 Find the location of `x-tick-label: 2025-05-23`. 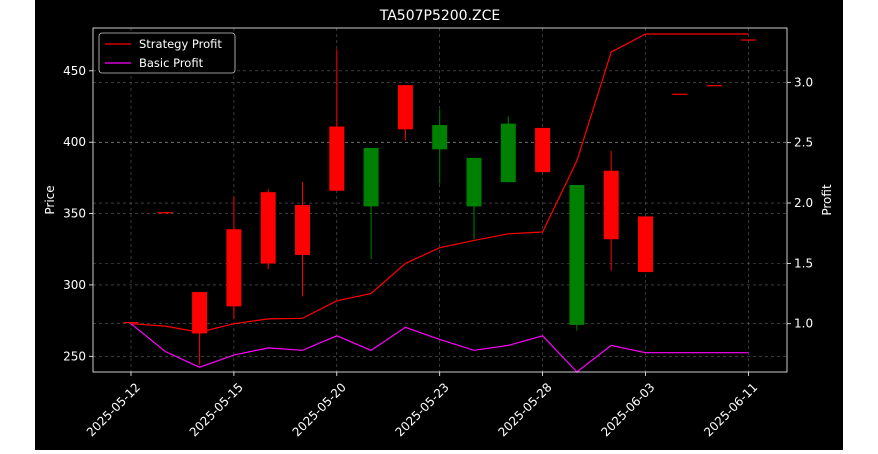

x-tick-label: 2025-05-23 is located at coordinates (422, 409).